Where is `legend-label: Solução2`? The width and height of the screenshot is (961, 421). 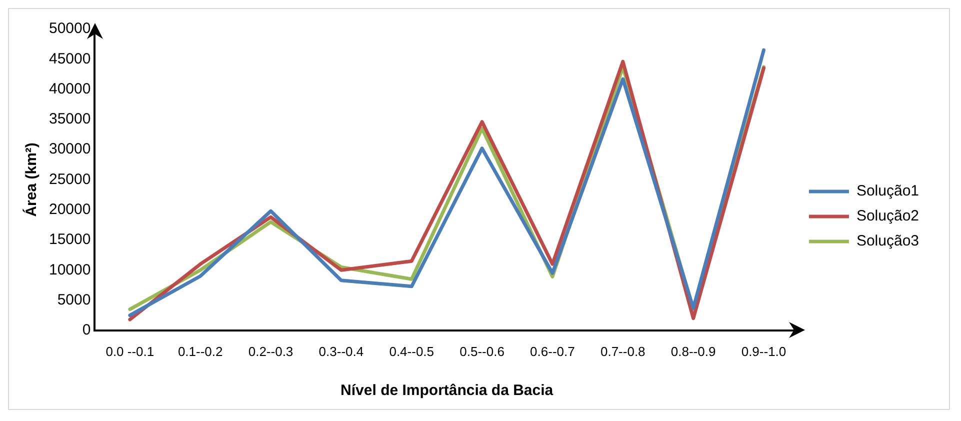
legend-label: Solução2 is located at coordinates (888, 216).